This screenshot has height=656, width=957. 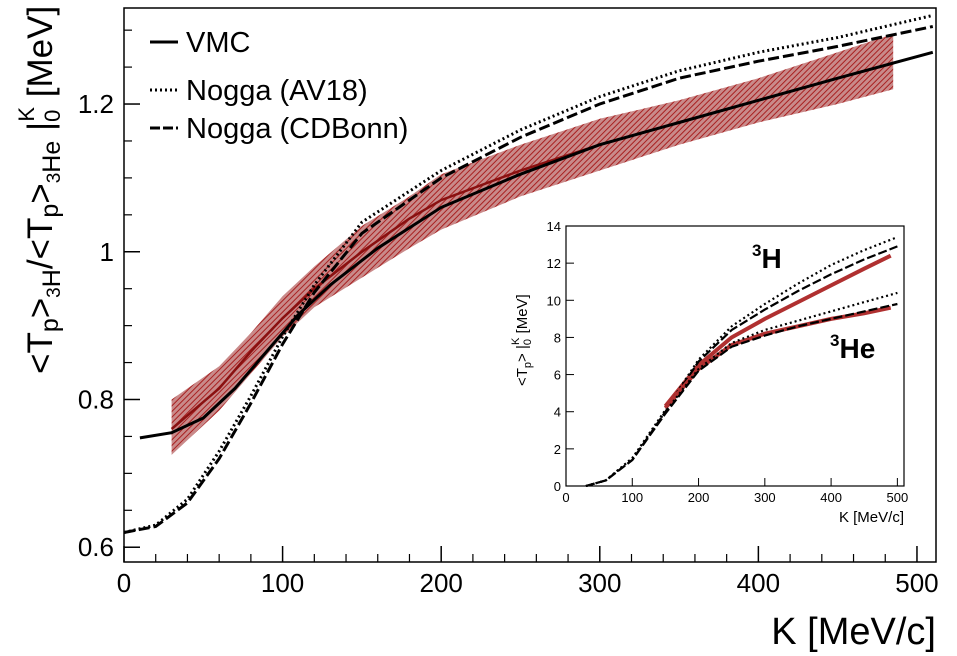 I want to click on inset-series-group, so click(x=741, y=362).